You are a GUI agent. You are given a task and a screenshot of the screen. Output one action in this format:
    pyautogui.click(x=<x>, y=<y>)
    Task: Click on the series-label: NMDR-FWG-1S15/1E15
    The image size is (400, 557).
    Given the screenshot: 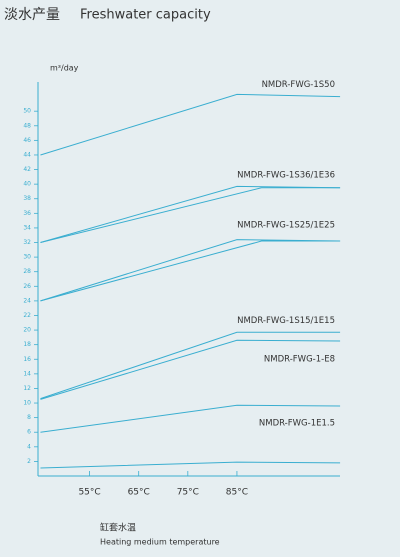 What is the action you would take?
    pyautogui.click(x=286, y=321)
    